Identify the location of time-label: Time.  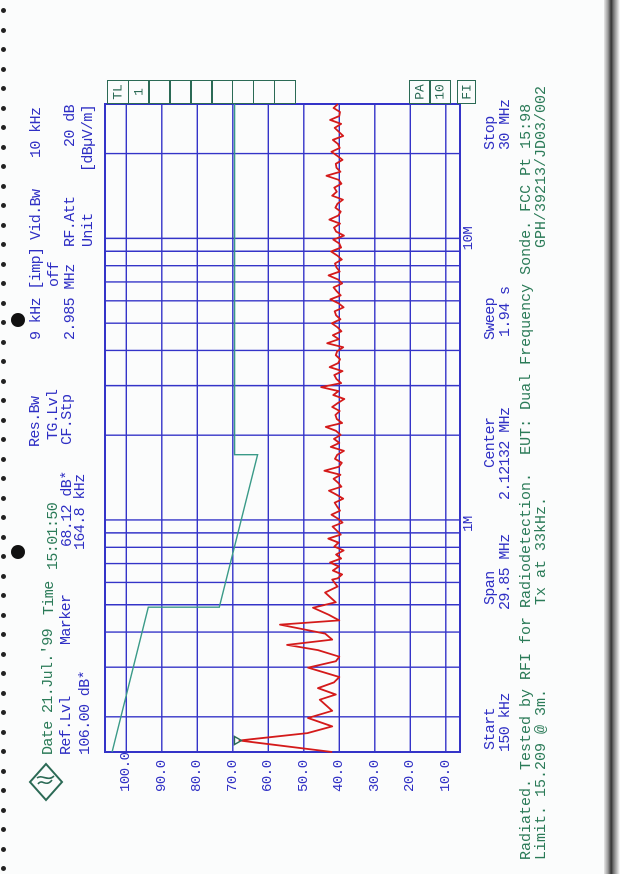
(49, 598).